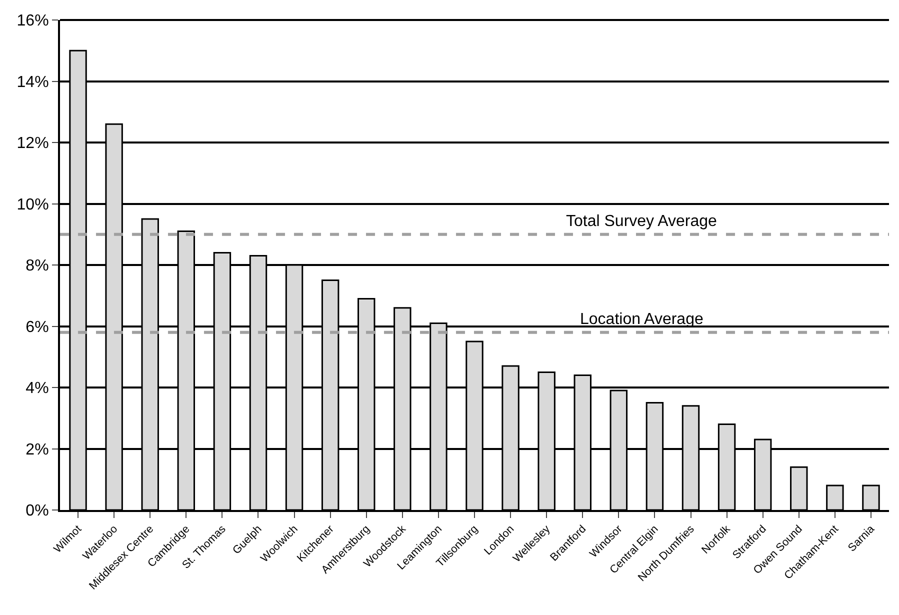  I want to click on ref-line-label: Location Average, so click(642, 319).